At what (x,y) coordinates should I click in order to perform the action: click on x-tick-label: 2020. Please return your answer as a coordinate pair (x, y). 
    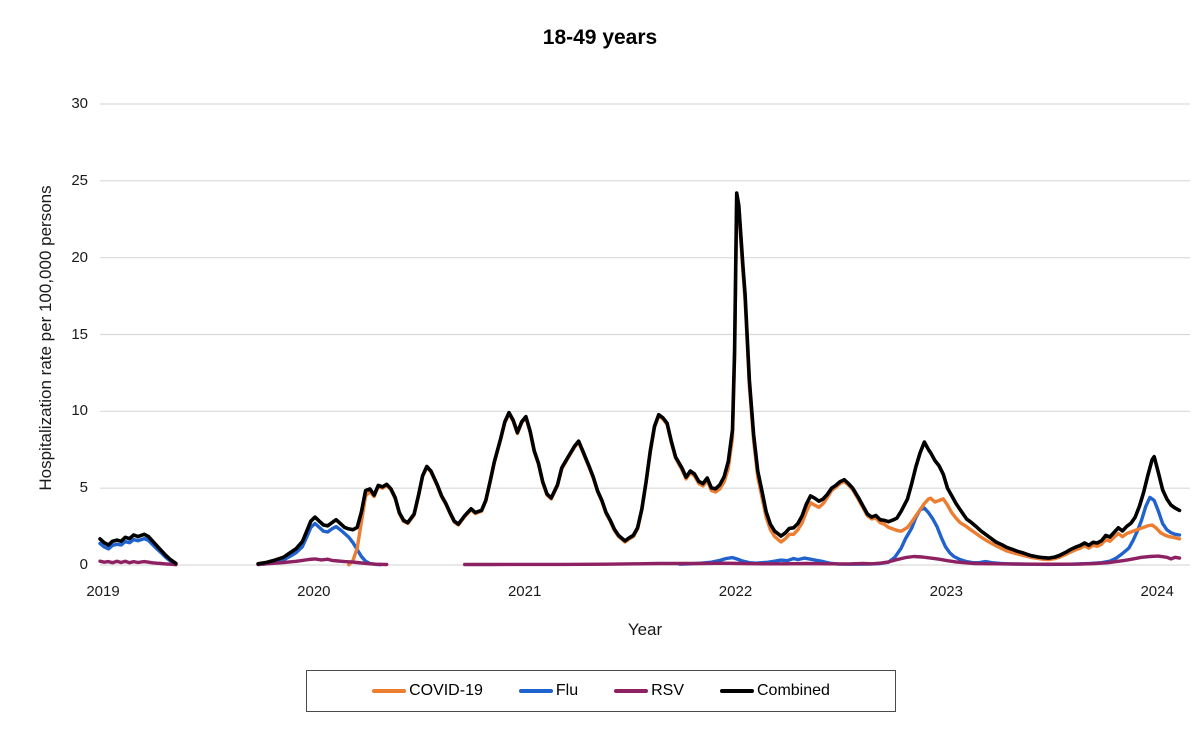
    Looking at the image, I should click on (314, 591).